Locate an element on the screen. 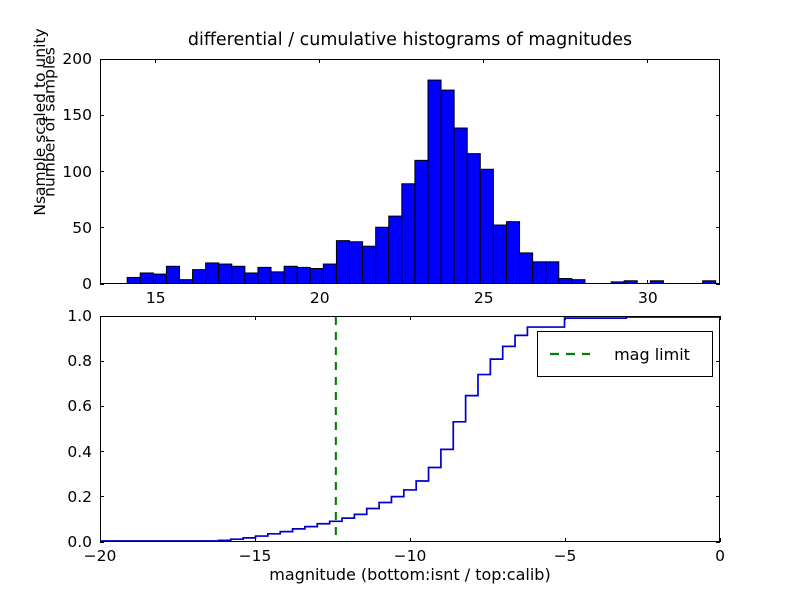 This screenshot has height=600, width=800. y-tick-label: 0.0 is located at coordinates (79, 542).